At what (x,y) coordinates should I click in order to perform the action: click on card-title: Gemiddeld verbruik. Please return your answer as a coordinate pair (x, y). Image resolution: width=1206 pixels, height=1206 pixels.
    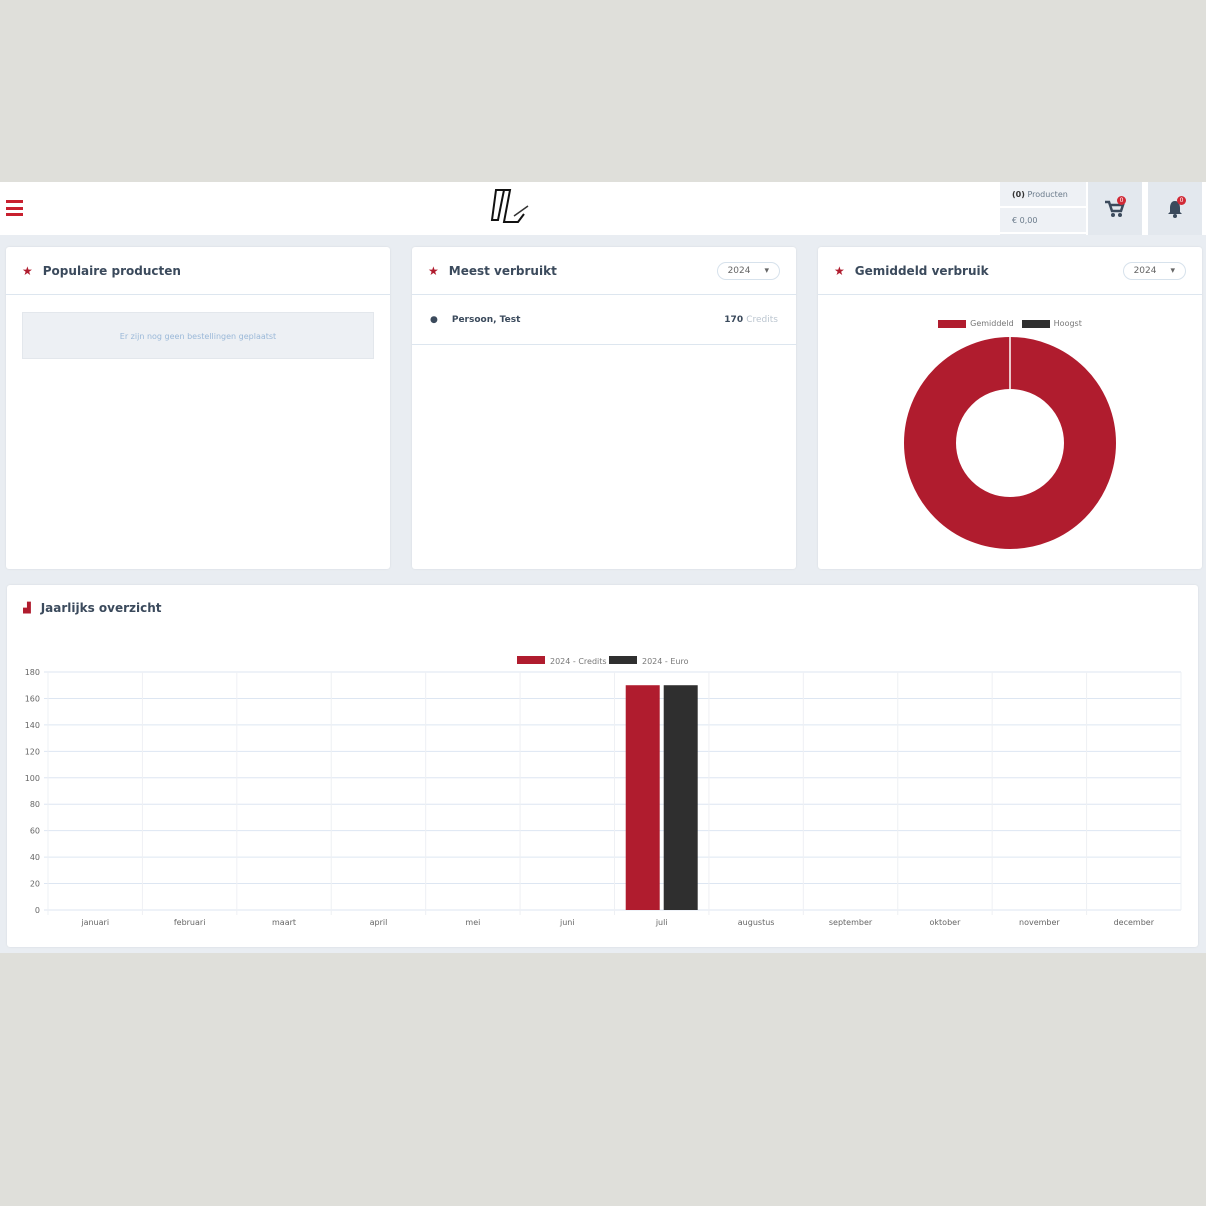
    Looking at the image, I should click on (921, 270).